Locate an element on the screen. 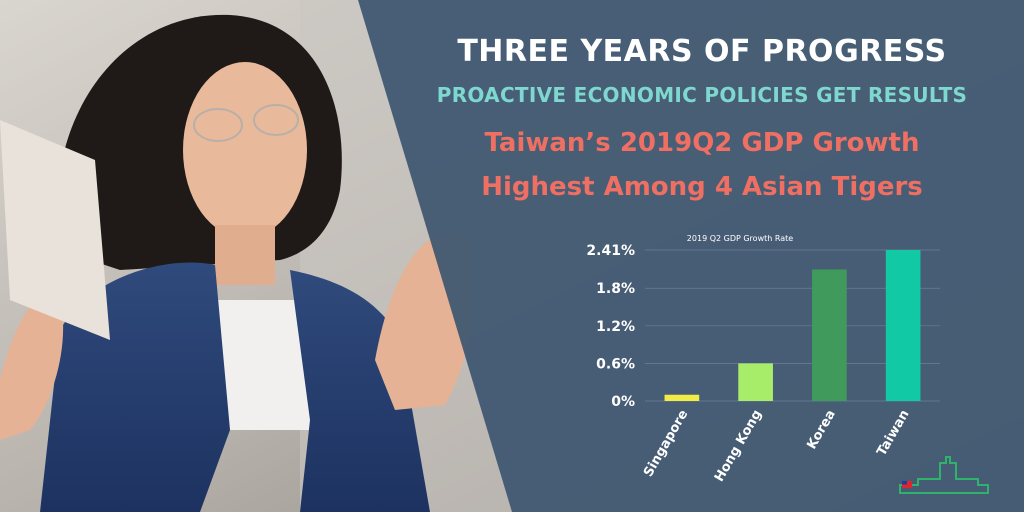 This screenshot has height=512, width=1024. office-logo-icon is located at coordinates (944, 475).